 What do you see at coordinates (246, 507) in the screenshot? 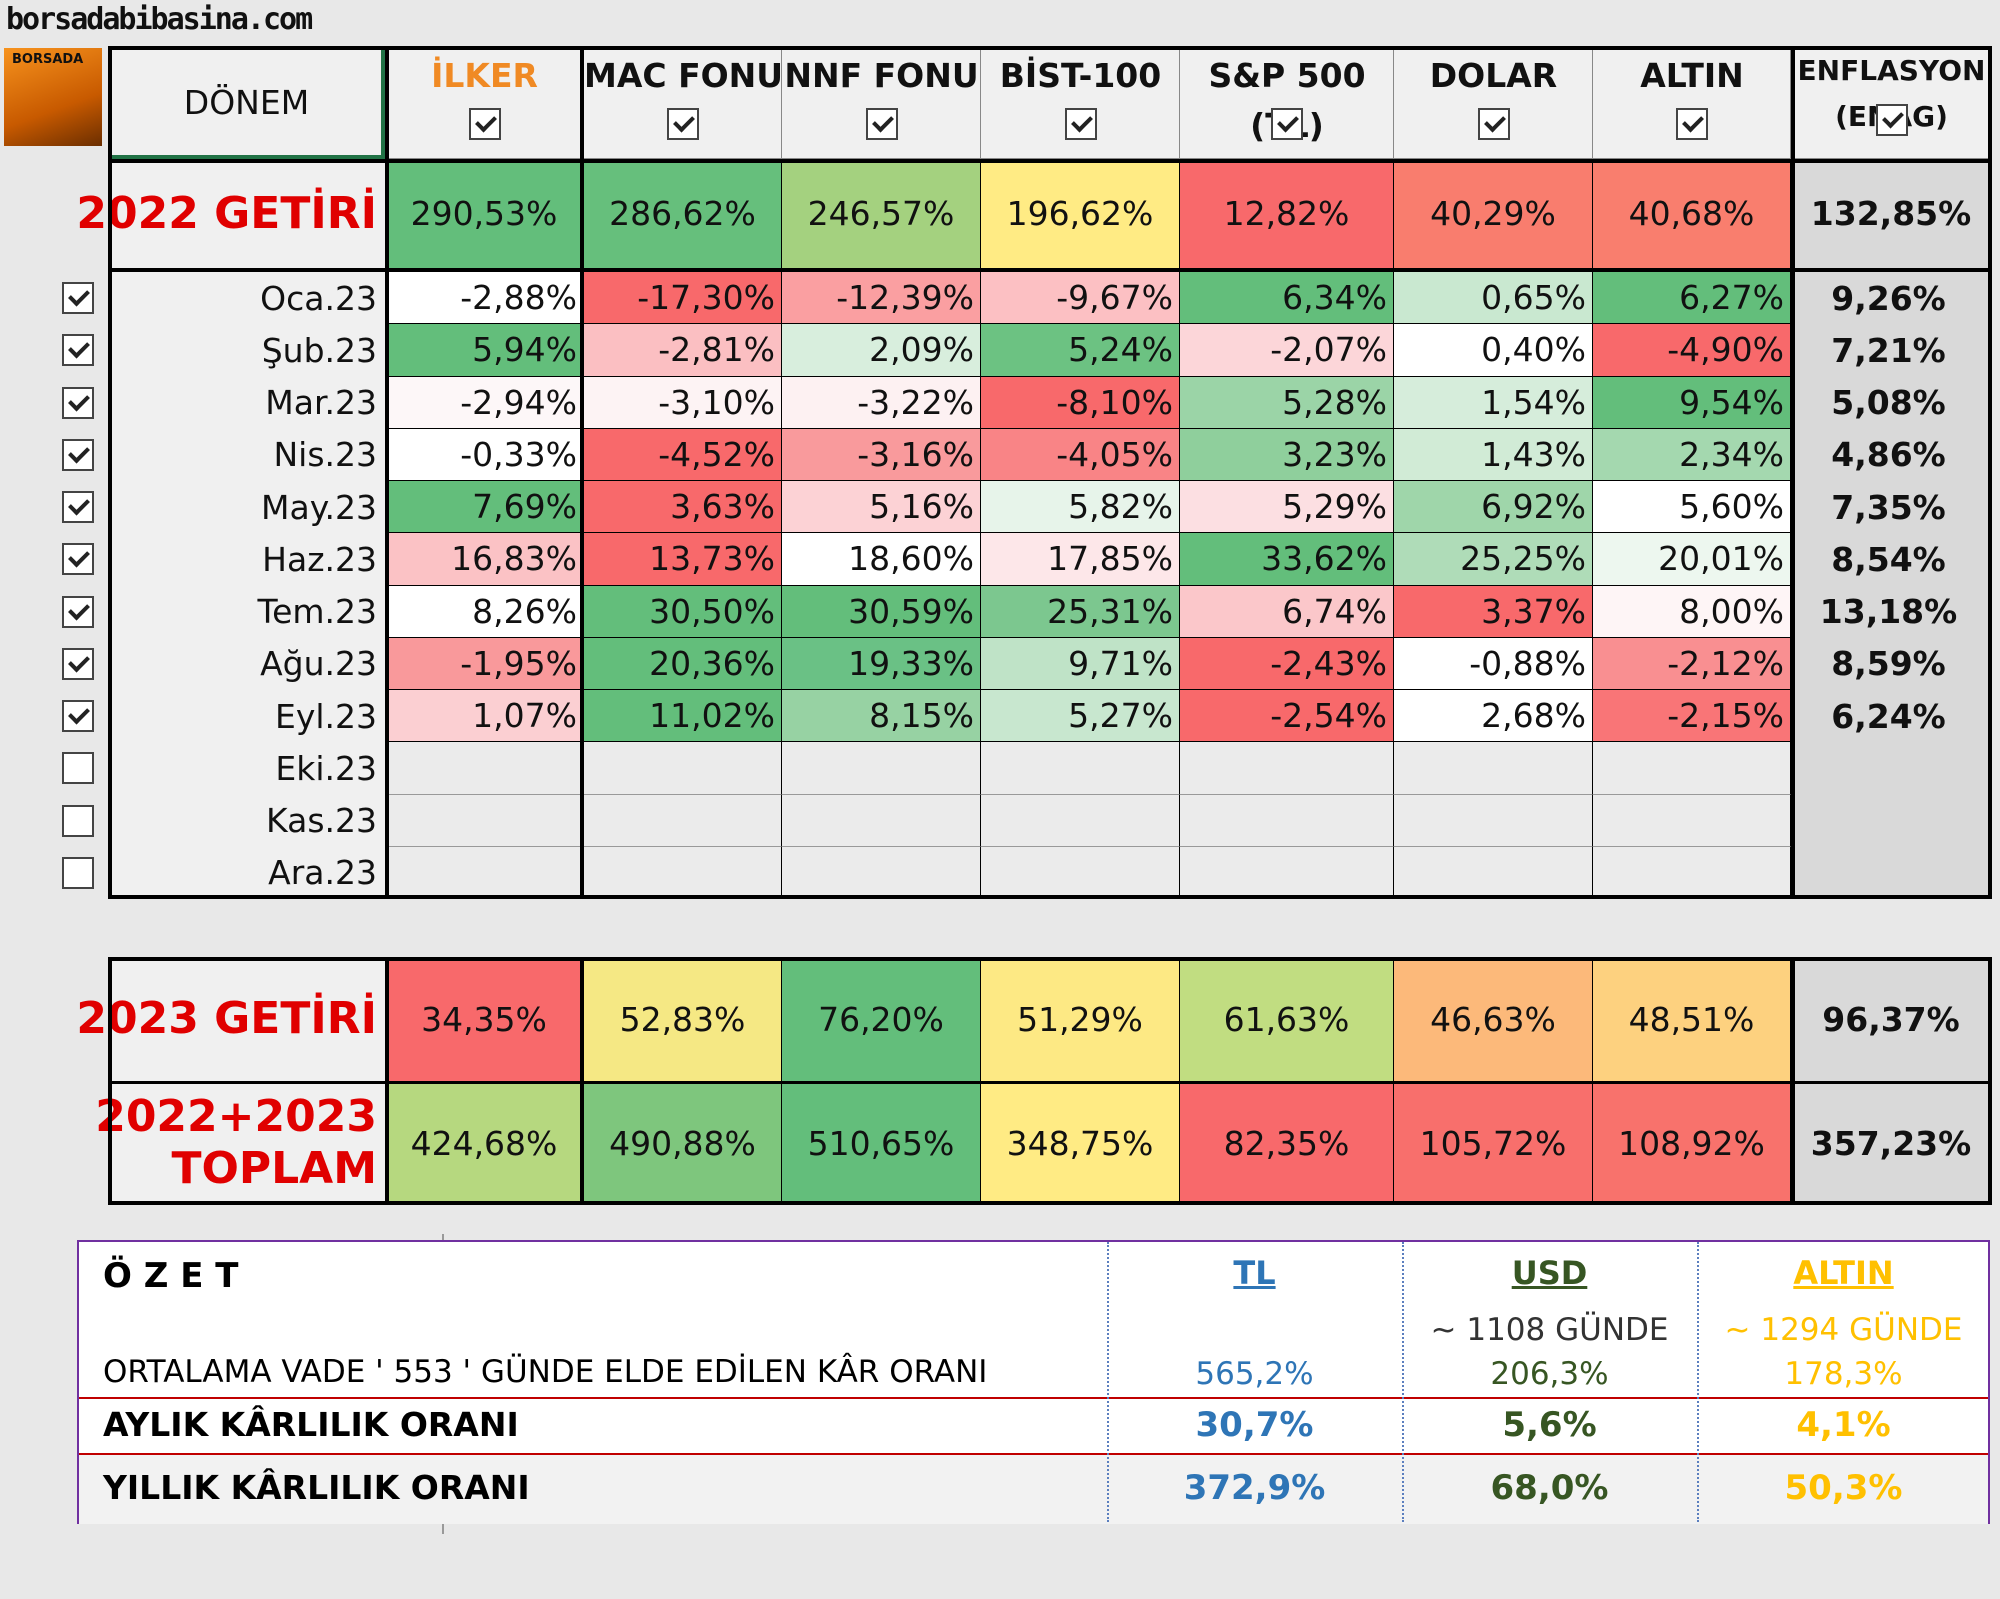
I see `month-label: May.23` at bounding box center [246, 507].